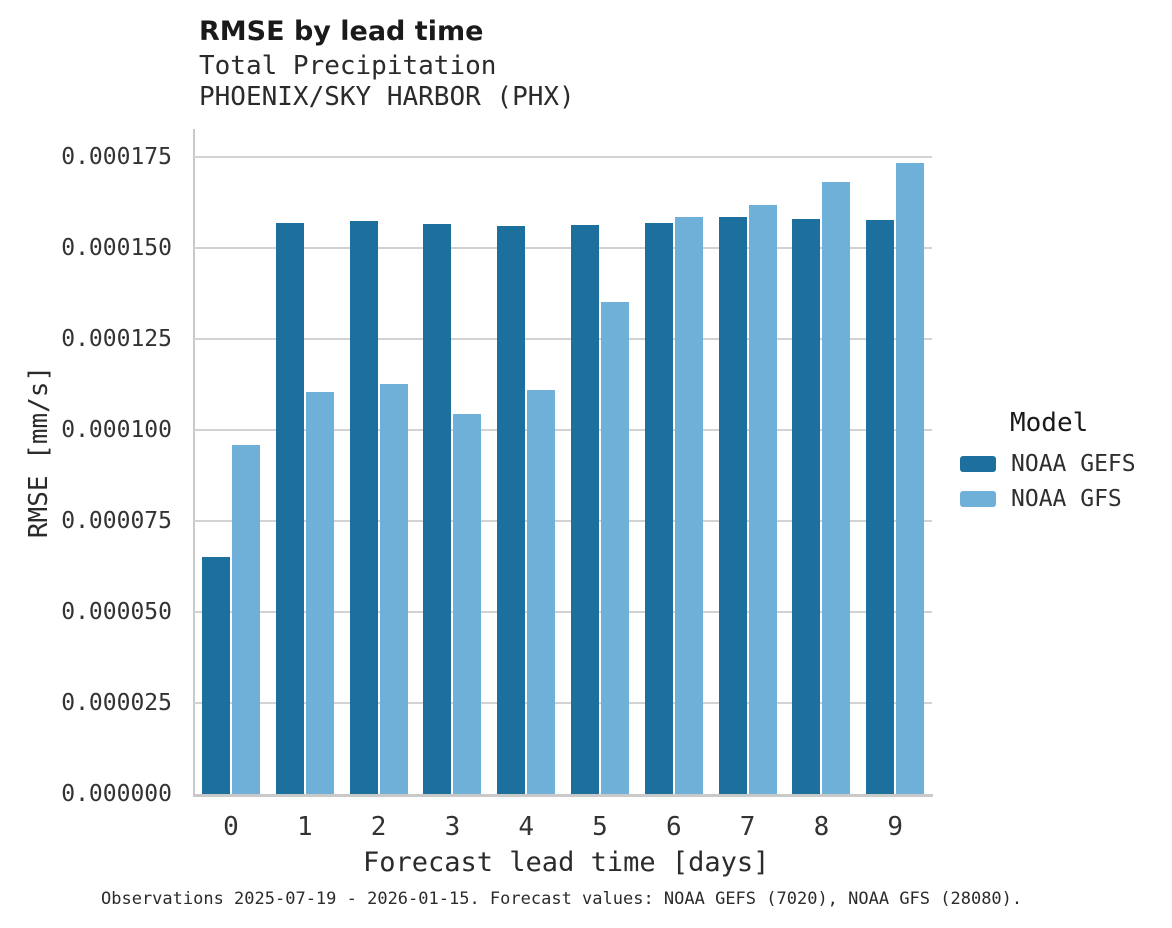 This screenshot has width=1172, height=928. I want to click on gridline-y-0.000025, so click(563, 703).